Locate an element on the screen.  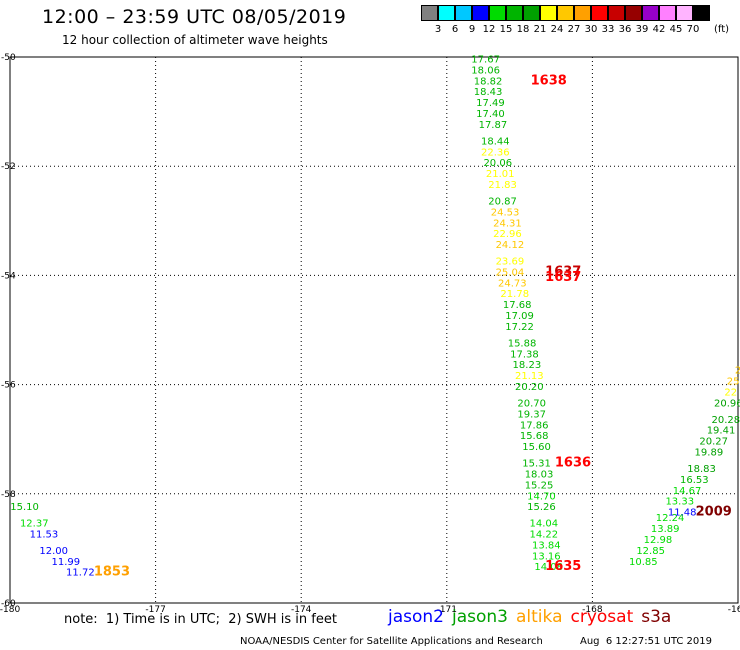
data-label: 20.20 is located at coordinates (529, 387).